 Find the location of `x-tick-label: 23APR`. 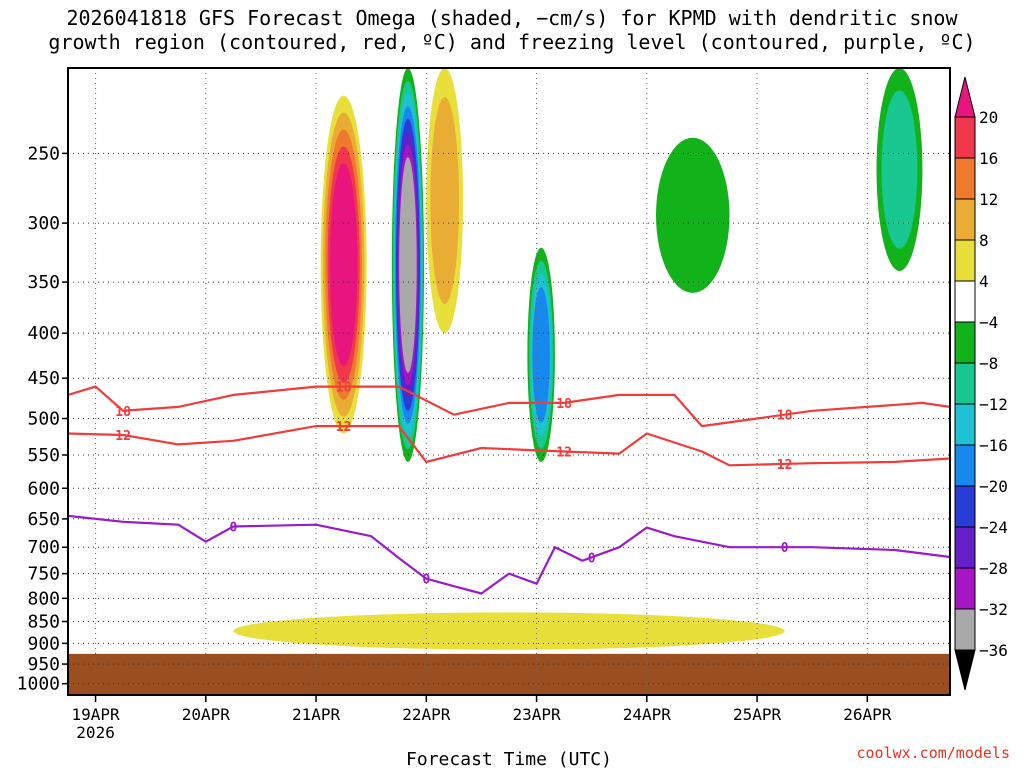

x-tick-label: 23APR is located at coordinates (536, 714).